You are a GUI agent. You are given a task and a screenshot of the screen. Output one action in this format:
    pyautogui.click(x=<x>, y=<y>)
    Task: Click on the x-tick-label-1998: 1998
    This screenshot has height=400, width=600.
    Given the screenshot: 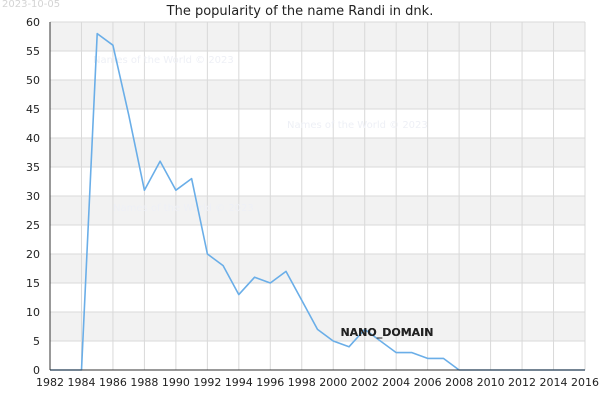 What is the action you would take?
    pyautogui.click(x=302, y=382)
    